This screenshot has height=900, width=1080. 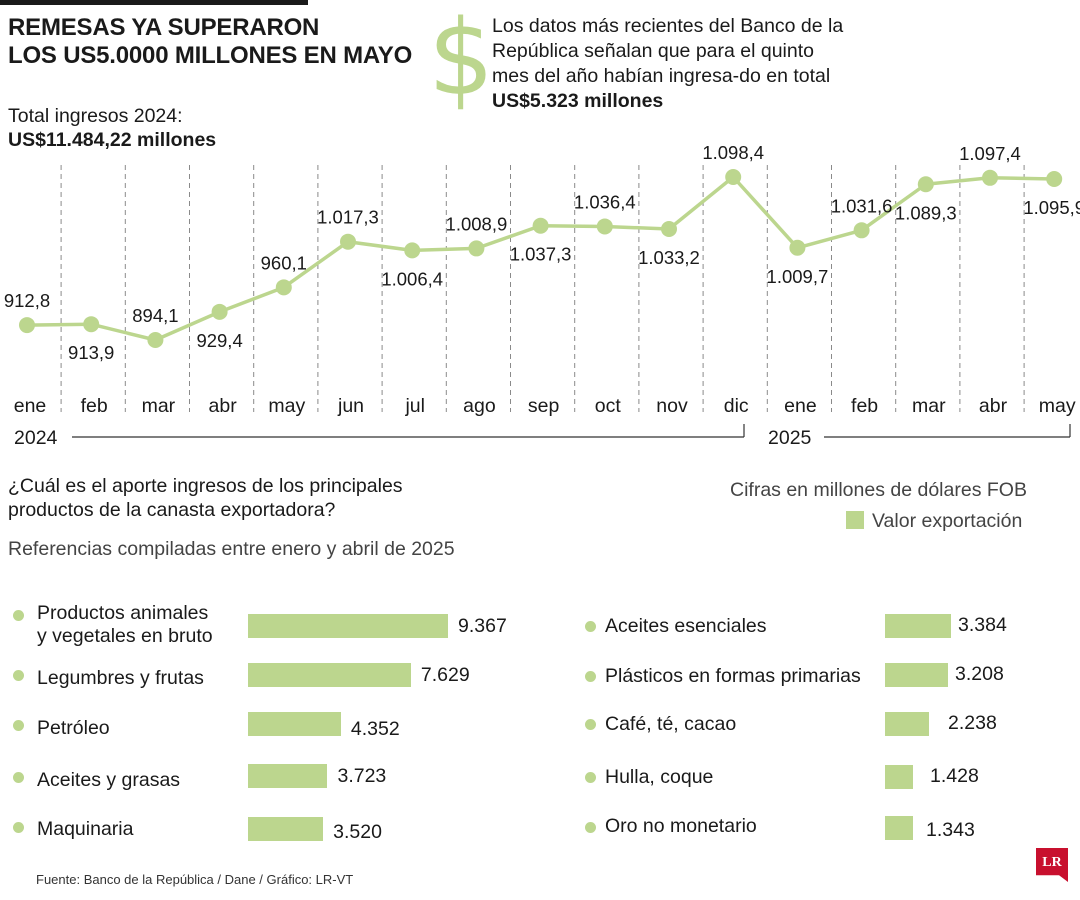 I want to click on product-label: Petróleo, so click(x=73, y=728).